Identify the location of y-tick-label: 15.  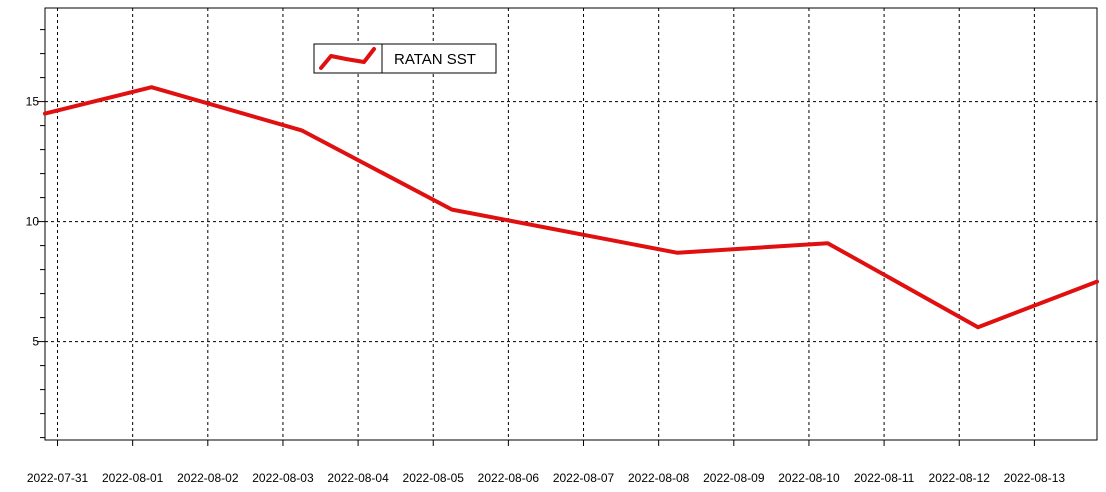
(33, 102).